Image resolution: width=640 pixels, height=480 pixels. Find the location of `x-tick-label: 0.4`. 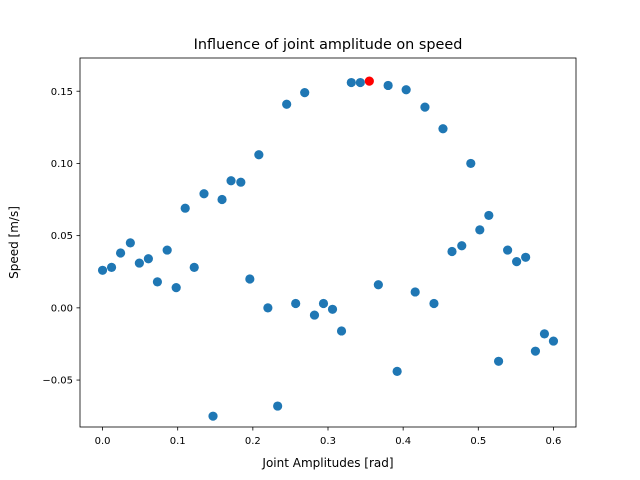

x-tick-label: 0.4 is located at coordinates (403, 441).